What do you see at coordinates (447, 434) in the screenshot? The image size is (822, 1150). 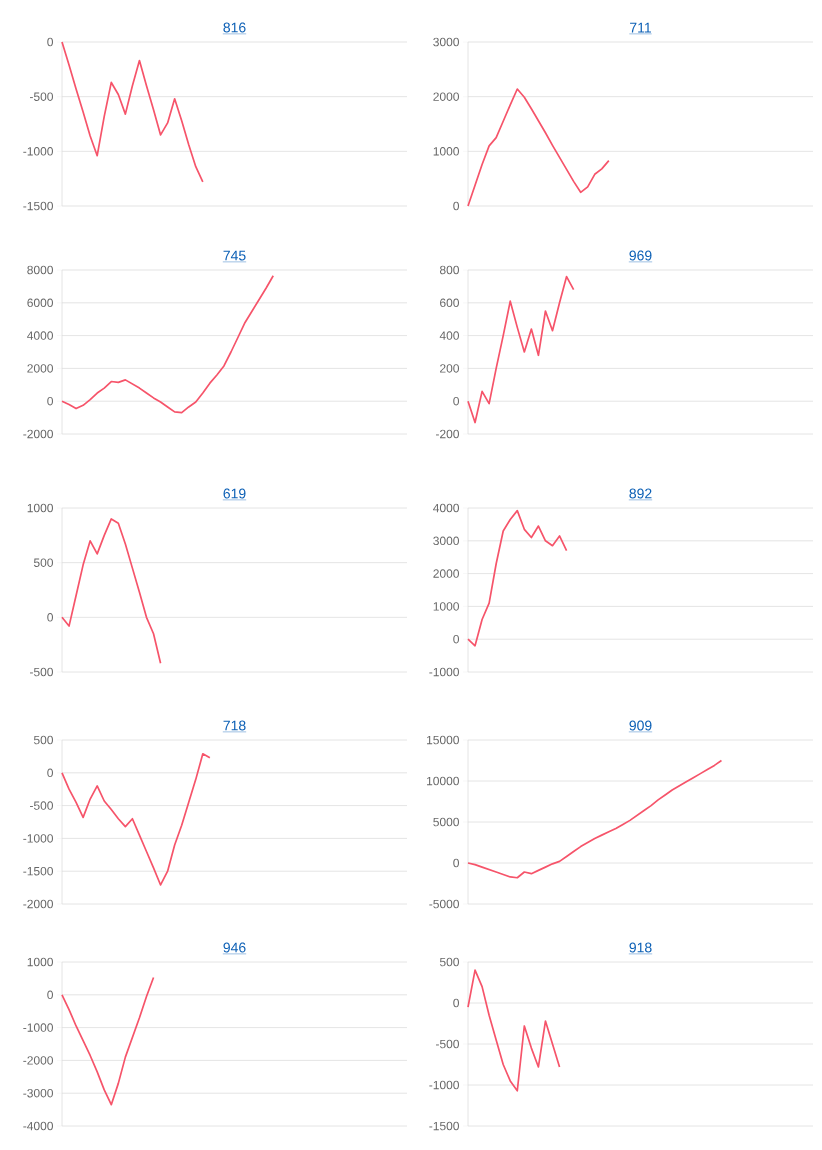 I see `y-tick-label: -200` at bounding box center [447, 434].